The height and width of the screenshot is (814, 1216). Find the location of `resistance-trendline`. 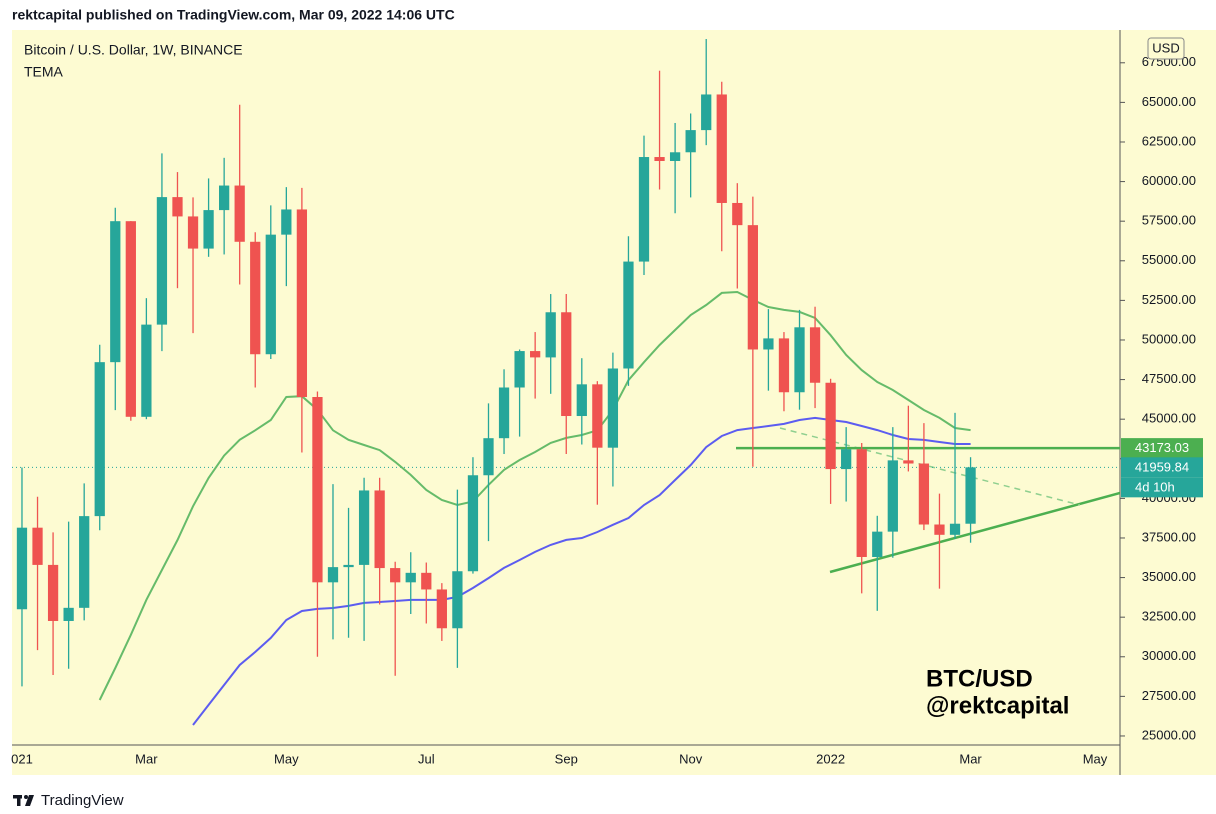

resistance-trendline is located at coordinates (930, 466).